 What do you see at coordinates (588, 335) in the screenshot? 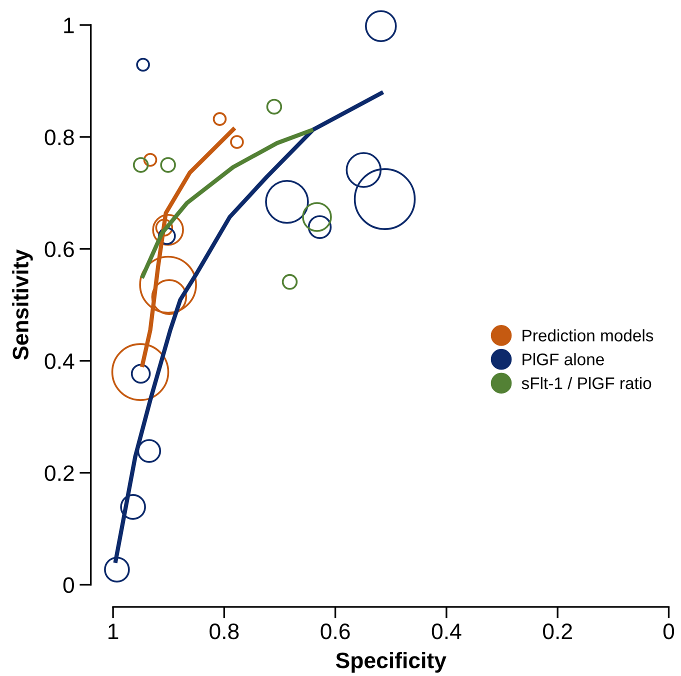
I see `legend-label: Prediction models` at bounding box center [588, 335].